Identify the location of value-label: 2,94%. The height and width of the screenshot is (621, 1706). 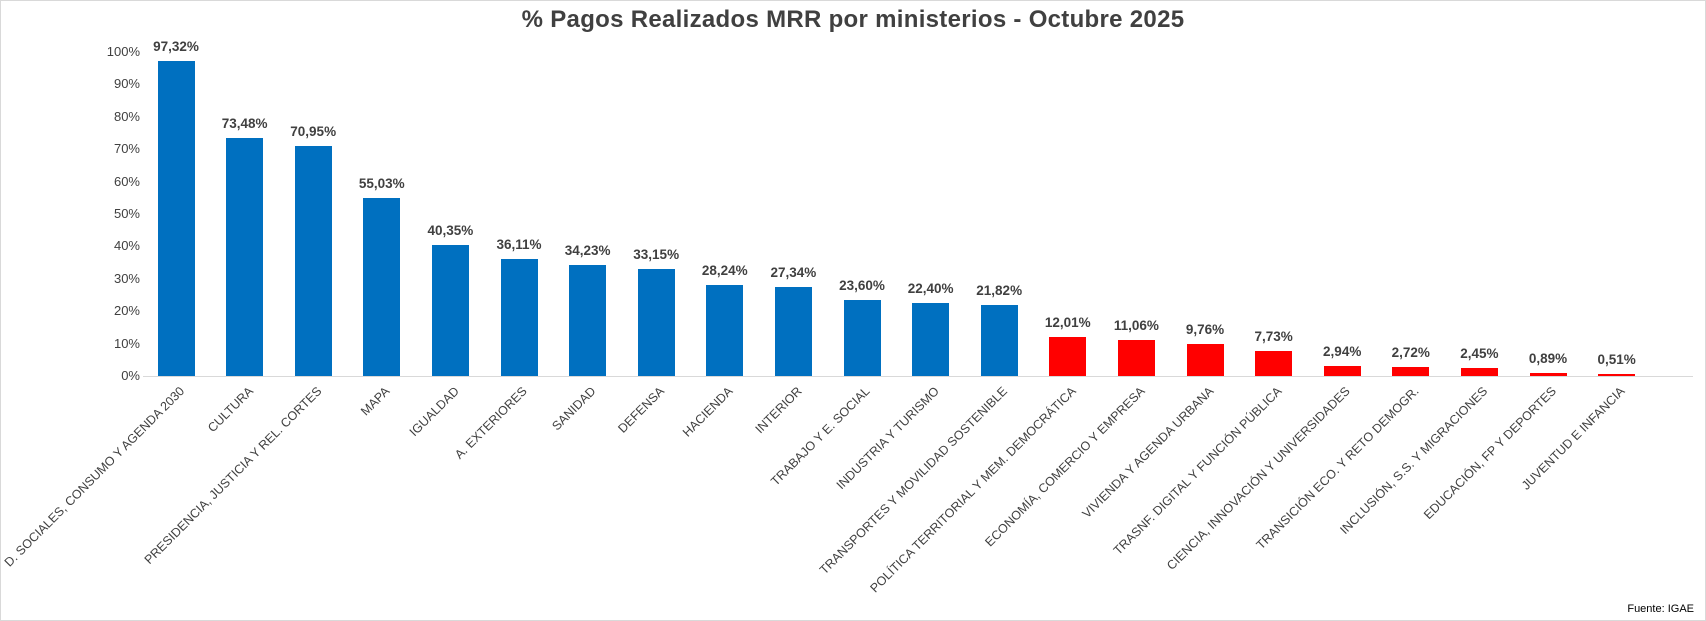
(1342, 352).